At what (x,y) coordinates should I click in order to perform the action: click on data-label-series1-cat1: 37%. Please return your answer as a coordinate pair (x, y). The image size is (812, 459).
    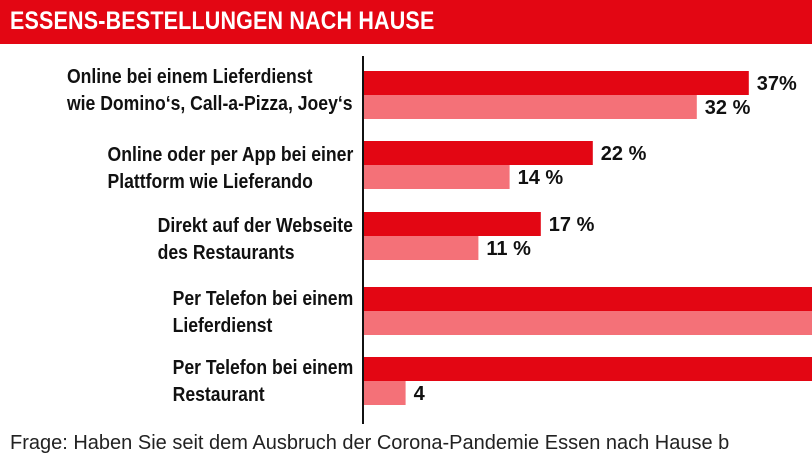
    Looking at the image, I should click on (777, 84).